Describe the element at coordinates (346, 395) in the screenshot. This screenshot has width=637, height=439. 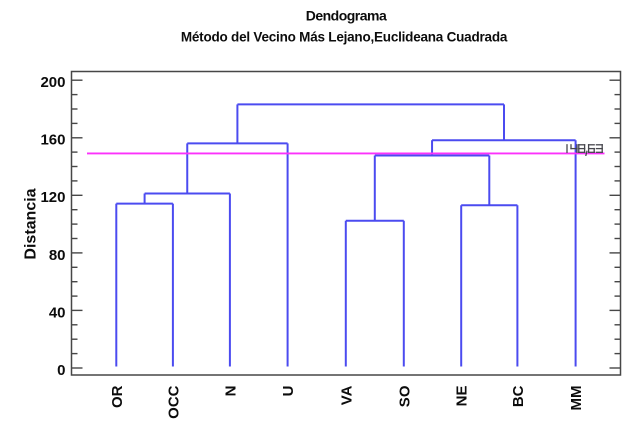
I see `svg-text: VA` at that location.